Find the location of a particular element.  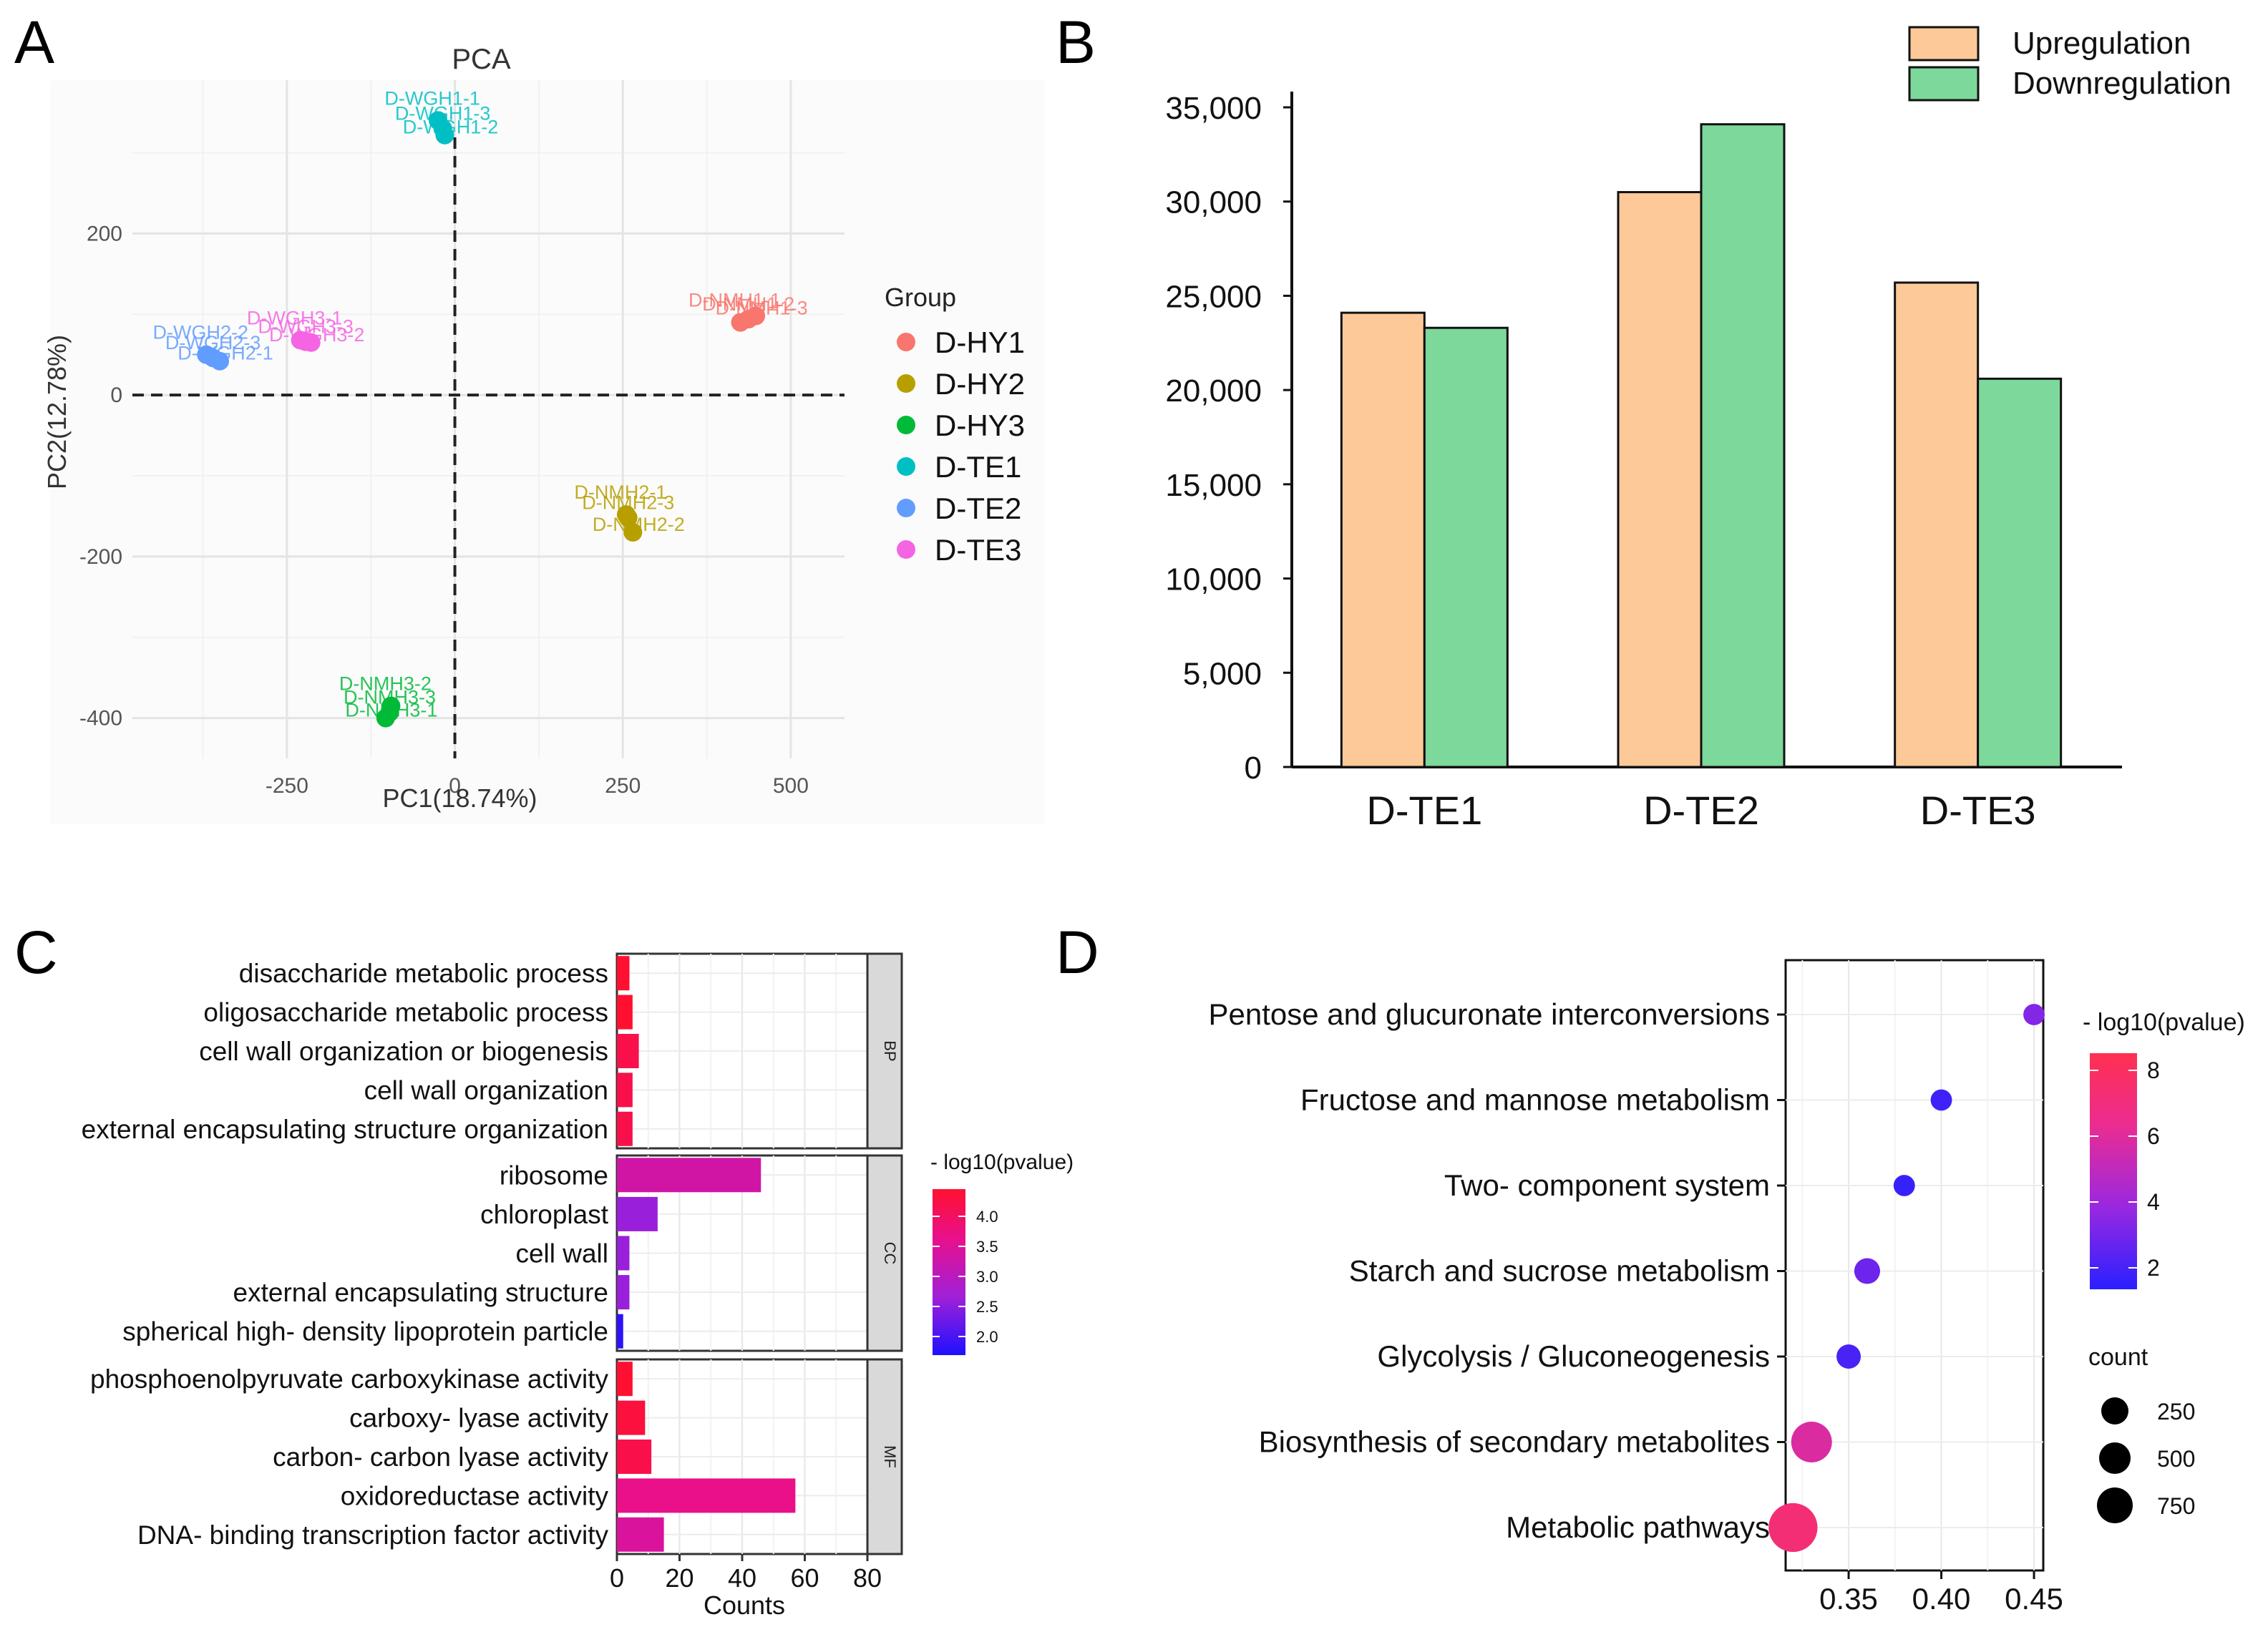

kegg-colorbar-label: 6 is located at coordinates (2153, 1136).